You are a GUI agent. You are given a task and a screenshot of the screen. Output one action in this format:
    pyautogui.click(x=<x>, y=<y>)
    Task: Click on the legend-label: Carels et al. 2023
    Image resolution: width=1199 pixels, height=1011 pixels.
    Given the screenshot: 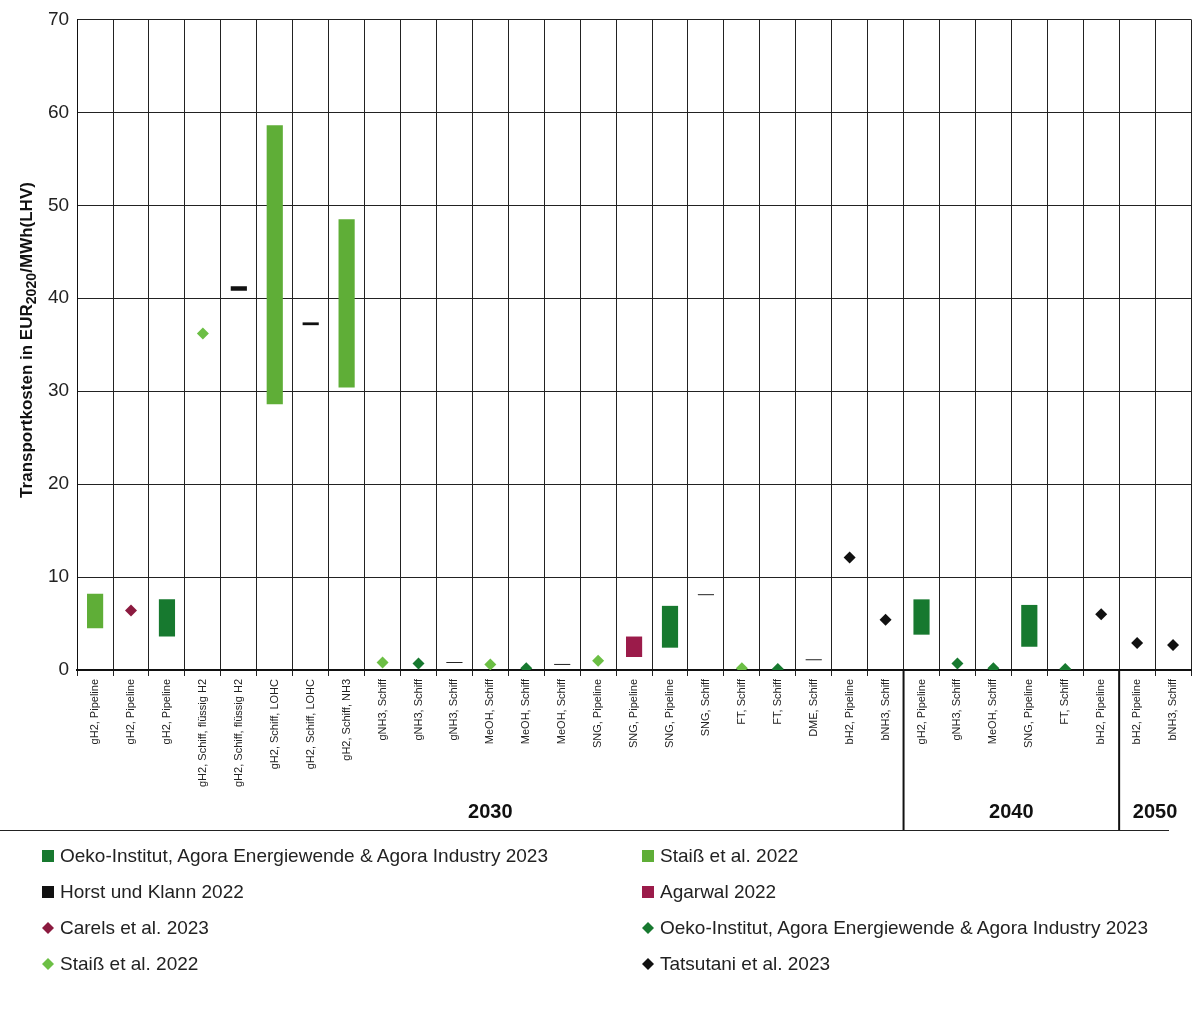 What is the action you would take?
    pyautogui.click(x=134, y=928)
    